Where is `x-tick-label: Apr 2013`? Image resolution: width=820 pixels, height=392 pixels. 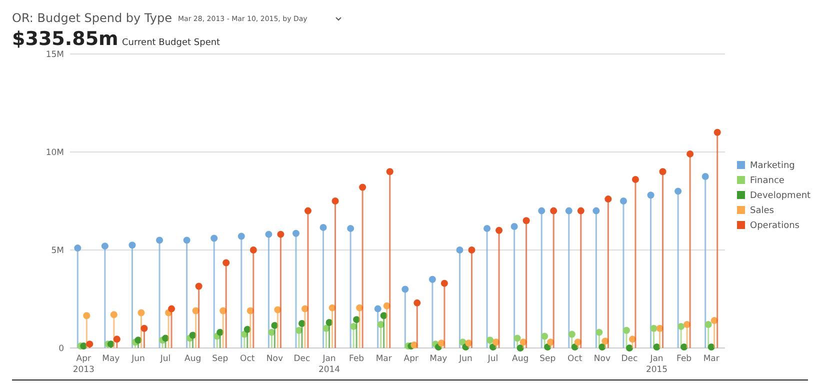
x-tick-label: Apr 2013 is located at coordinates (83, 364).